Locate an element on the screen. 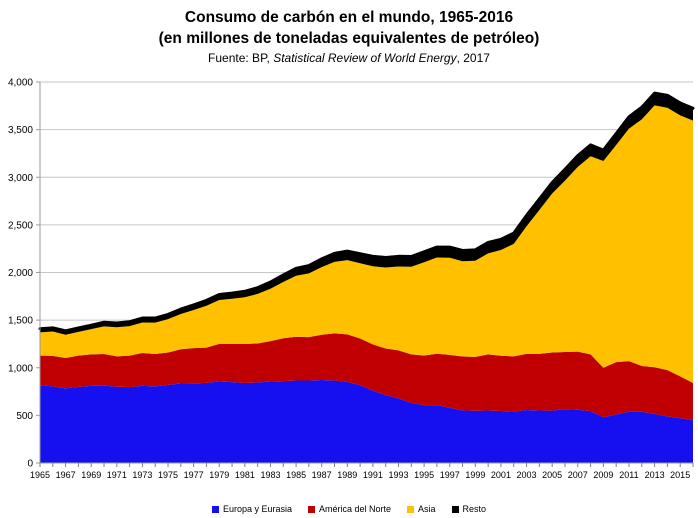  legend-item-asia: Asia is located at coordinates (421, 509).